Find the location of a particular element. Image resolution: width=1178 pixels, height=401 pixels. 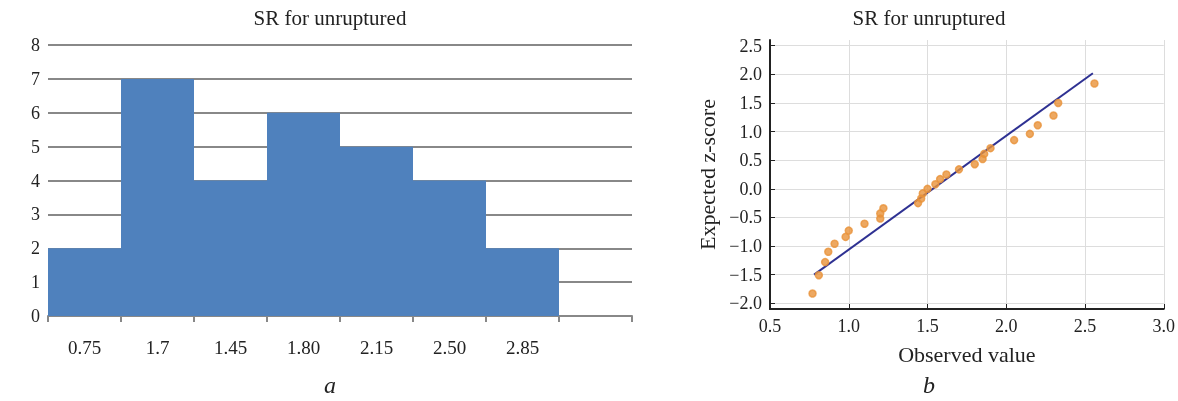

text: a is located at coordinates (330, 385).